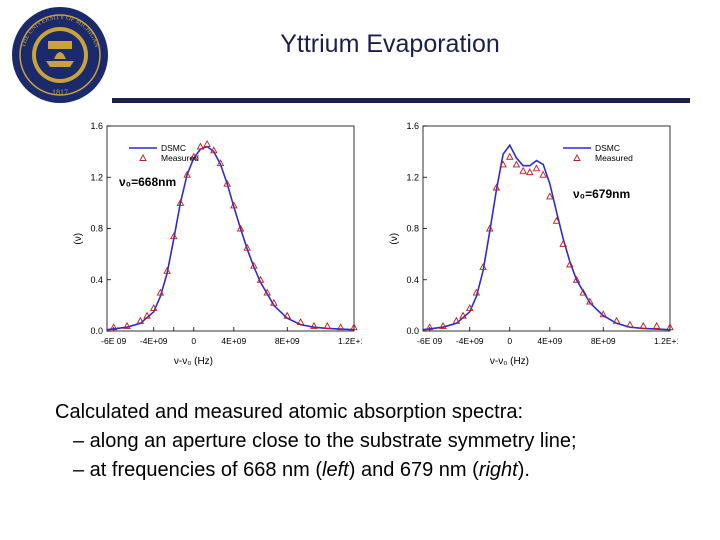 This screenshot has height=540, width=720. What do you see at coordinates (498, 470) in the screenshot?
I see `caption-right-word: right` at bounding box center [498, 470].